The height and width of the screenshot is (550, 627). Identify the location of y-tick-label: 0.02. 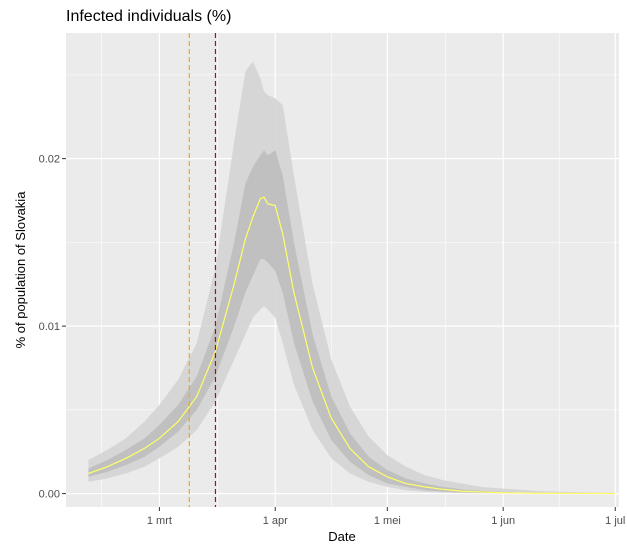
(49, 160).